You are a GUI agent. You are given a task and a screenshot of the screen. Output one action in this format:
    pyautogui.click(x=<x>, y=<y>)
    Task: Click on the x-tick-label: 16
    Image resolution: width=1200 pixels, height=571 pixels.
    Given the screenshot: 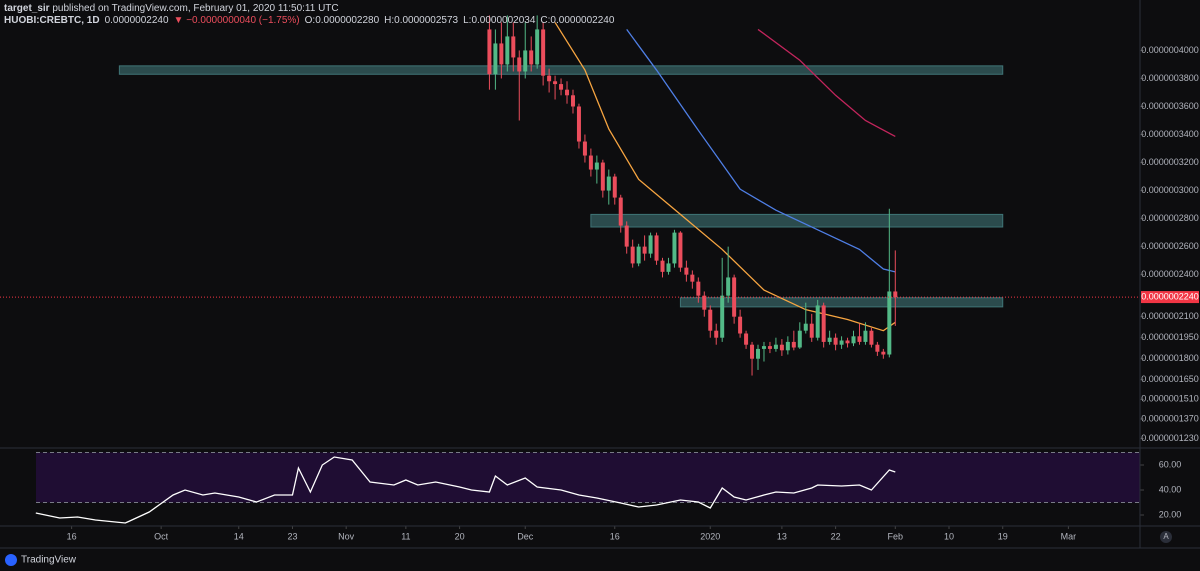 What is the action you would take?
    pyautogui.click(x=72, y=536)
    